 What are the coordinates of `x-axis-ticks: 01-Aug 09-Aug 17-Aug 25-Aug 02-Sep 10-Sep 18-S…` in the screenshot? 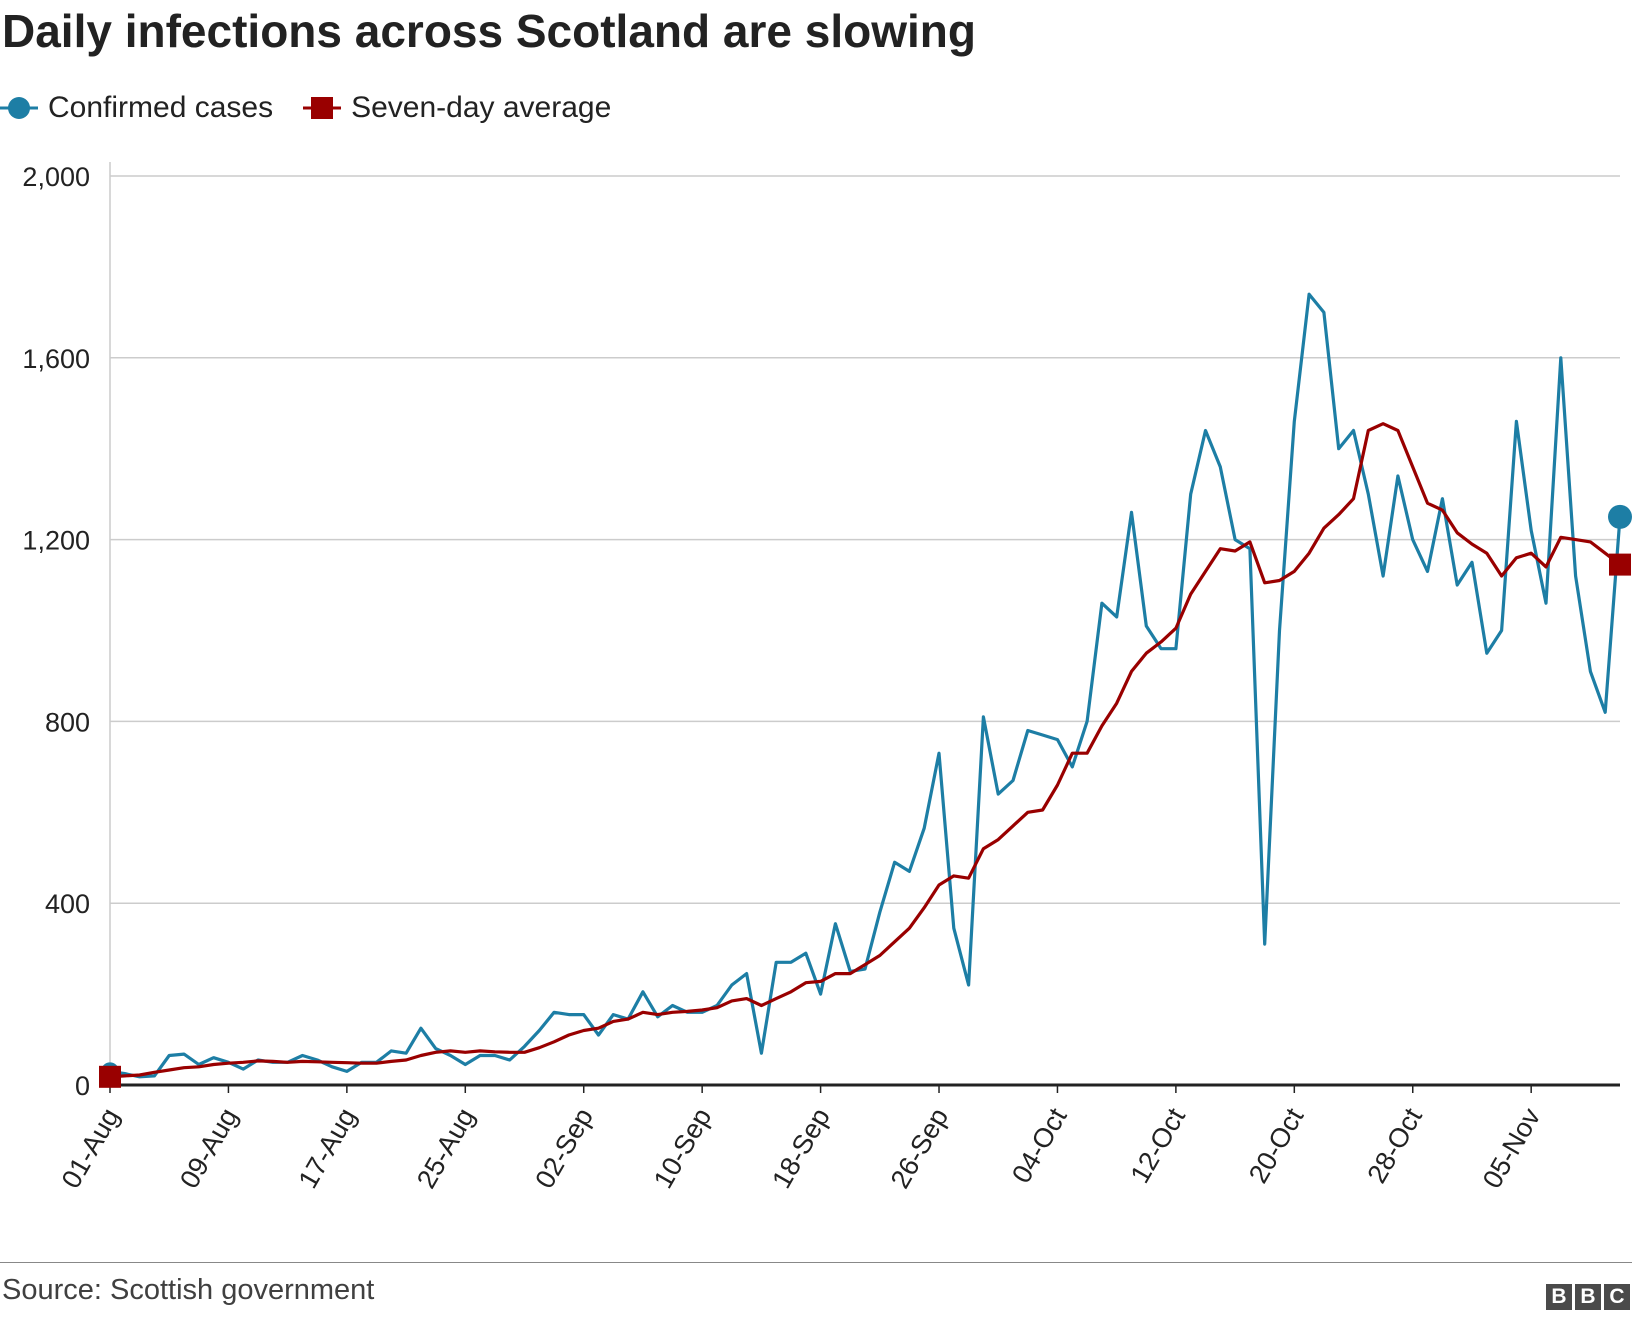 It's located at (801, 1139).